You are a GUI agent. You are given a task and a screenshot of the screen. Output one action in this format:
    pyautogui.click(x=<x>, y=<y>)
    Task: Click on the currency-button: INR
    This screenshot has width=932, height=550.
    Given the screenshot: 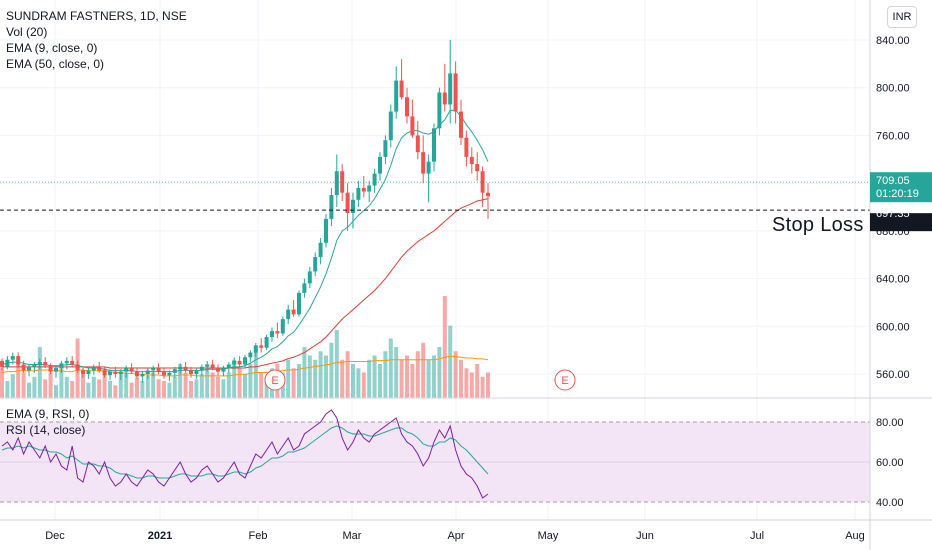 What is the action you would take?
    pyautogui.click(x=902, y=17)
    